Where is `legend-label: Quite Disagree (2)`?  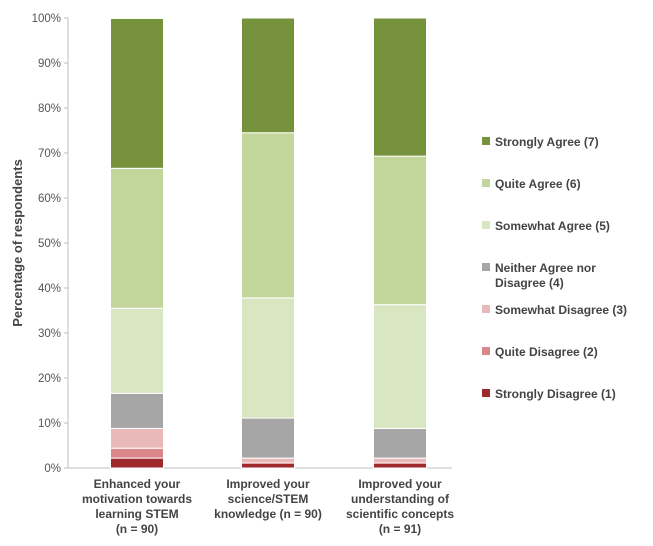 legend-label: Quite Disagree (2) is located at coordinates (546, 352).